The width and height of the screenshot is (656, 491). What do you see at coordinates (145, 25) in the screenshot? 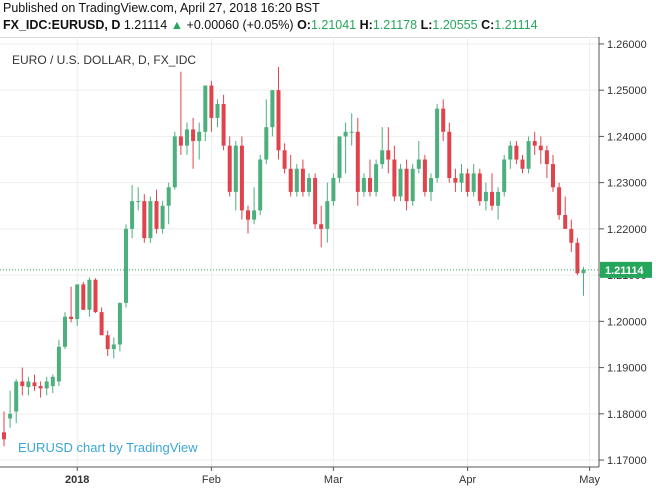
I see `last-price: 1.21114` at bounding box center [145, 25].